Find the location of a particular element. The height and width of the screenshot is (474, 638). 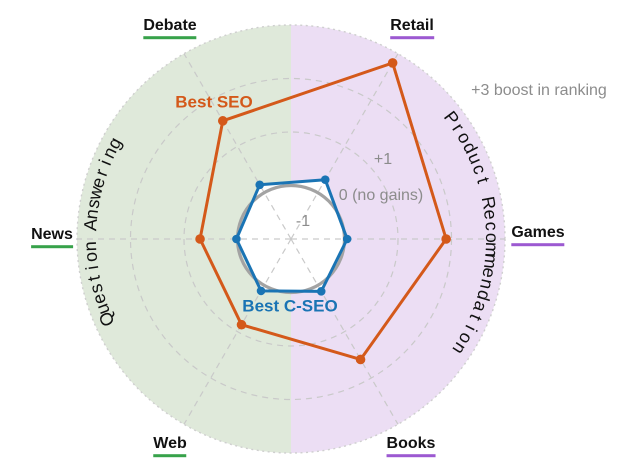

arc-title-question-answering-char-4: t is located at coordinates (94, 278).